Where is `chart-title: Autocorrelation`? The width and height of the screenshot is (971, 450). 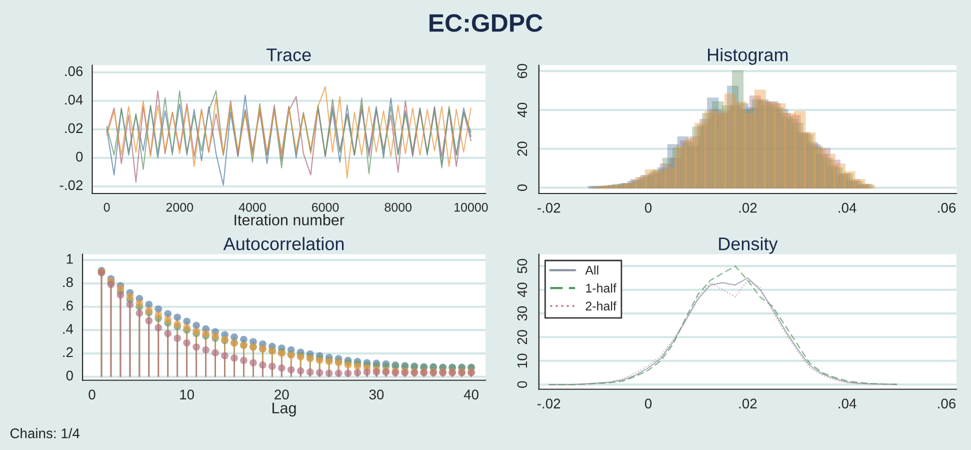
chart-title: Autocorrelation is located at coordinates (283, 243).